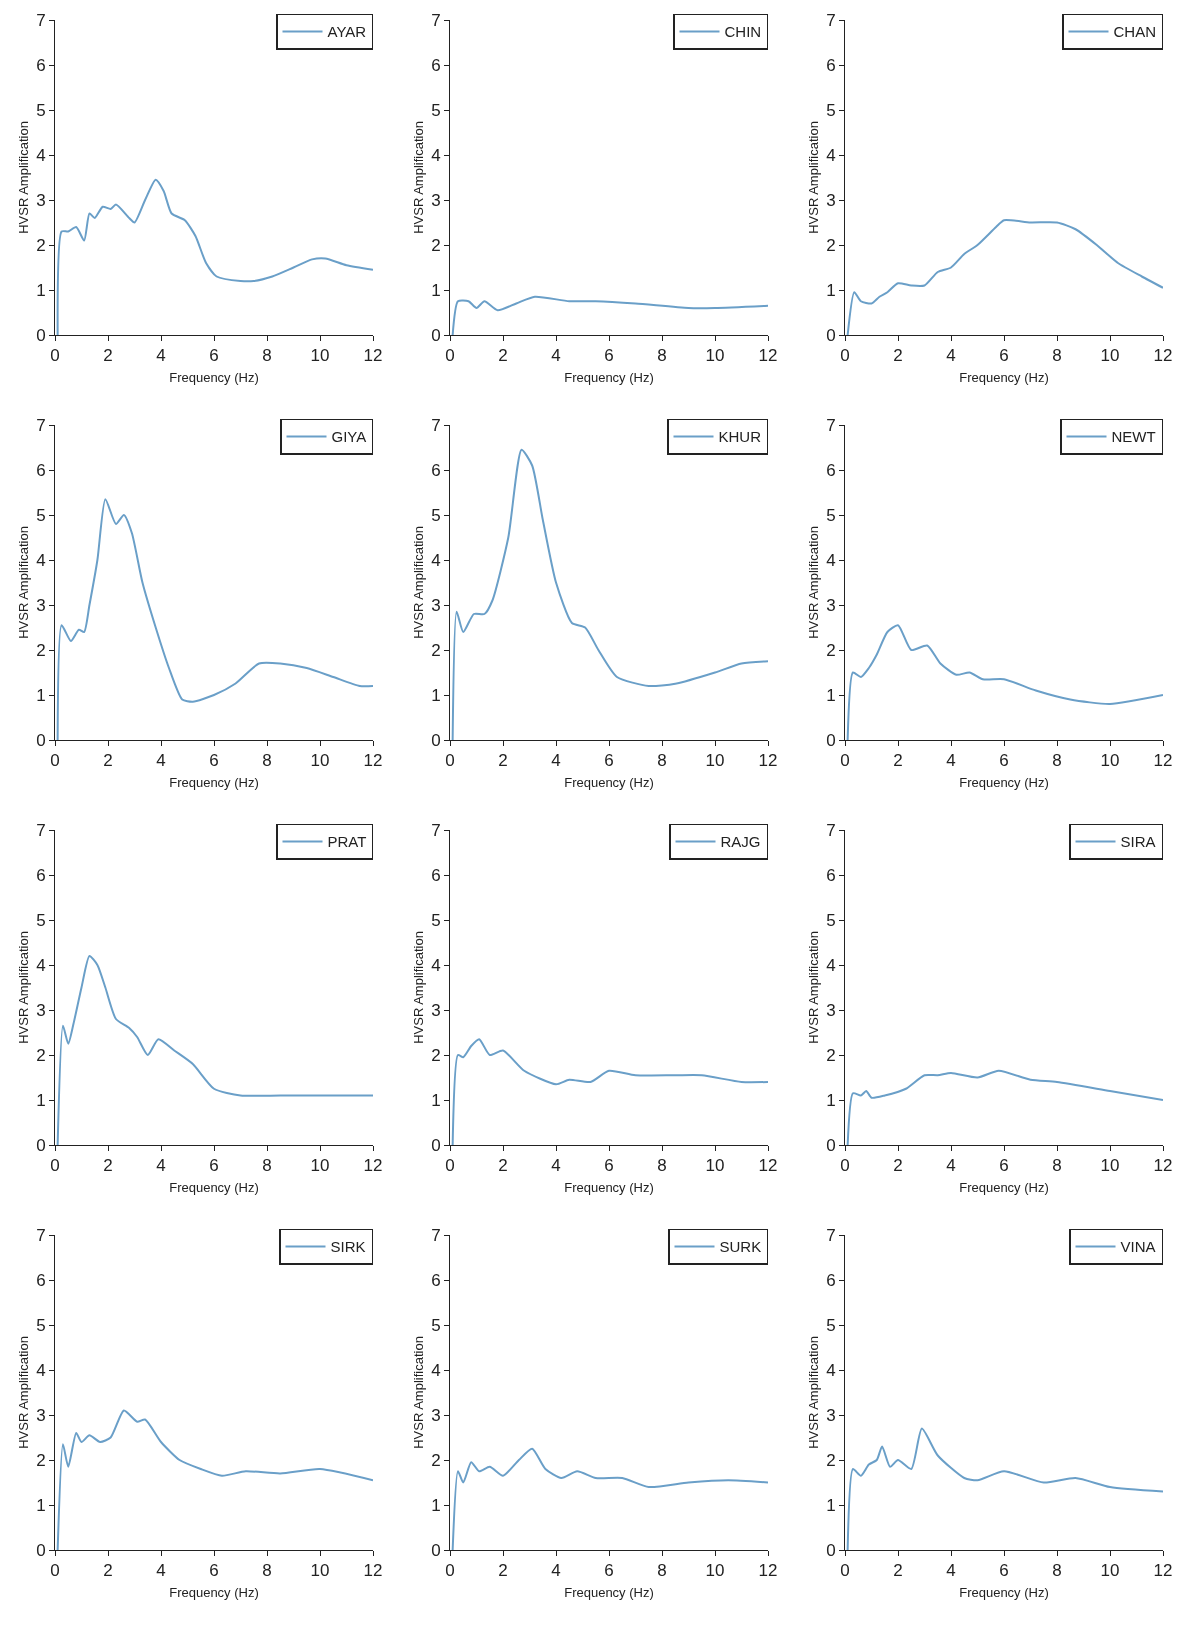 This screenshot has width=1187, height=1627. What do you see at coordinates (743, 32) in the screenshot?
I see `legend-label: CHIN` at bounding box center [743, 32].